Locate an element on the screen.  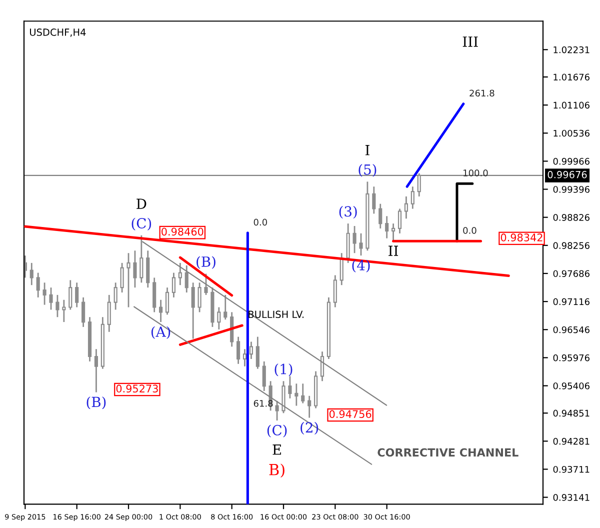
annotation: 61.8 is located at coordinates (263, 403).